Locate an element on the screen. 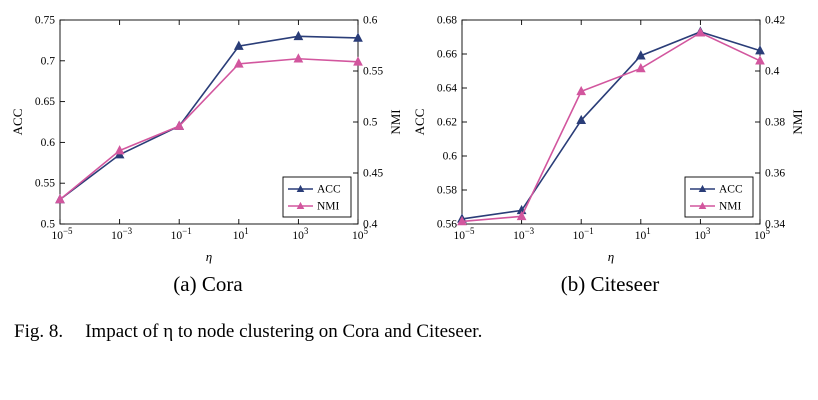 The width and height of the screenshot is (818, 400). svg-text: 0.64 is located at coordinates (447, 89).